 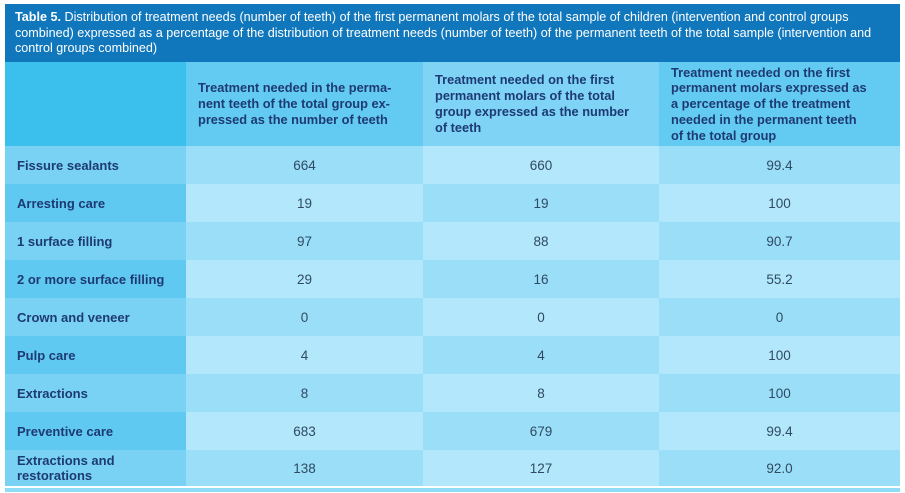 What do you see at coordinates (779, 468) in the screenshot?
I see `cell-value: 92.0` at bounding box center [779, 468].